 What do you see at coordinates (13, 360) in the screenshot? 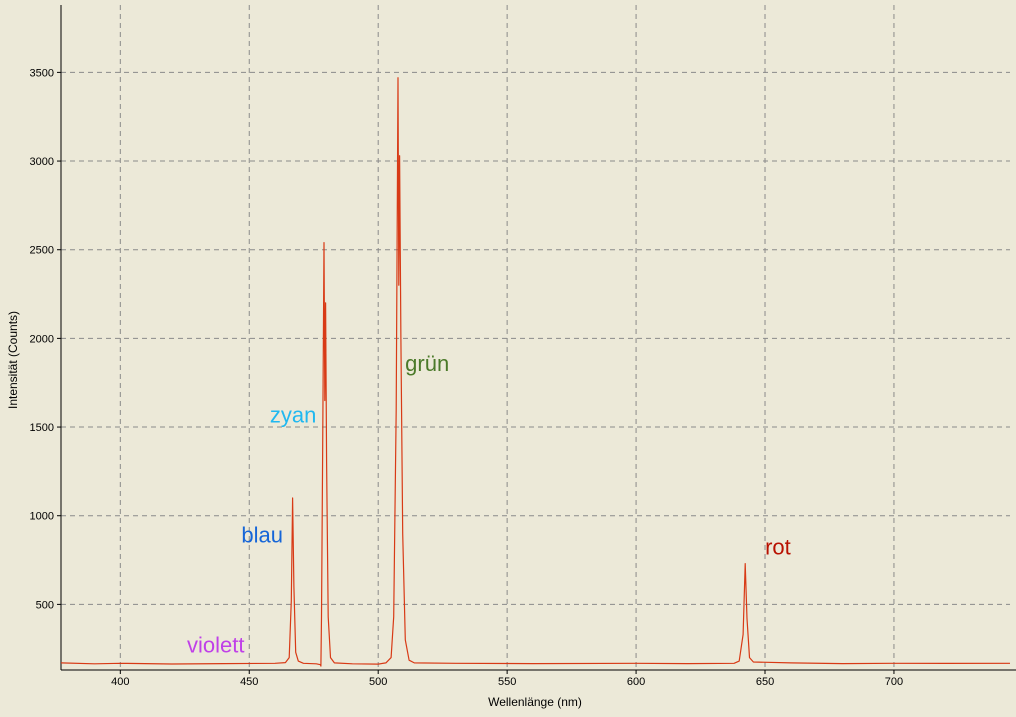
I see `y-axis-label: Intensität (Counts)` at bounding box center [13, 360].